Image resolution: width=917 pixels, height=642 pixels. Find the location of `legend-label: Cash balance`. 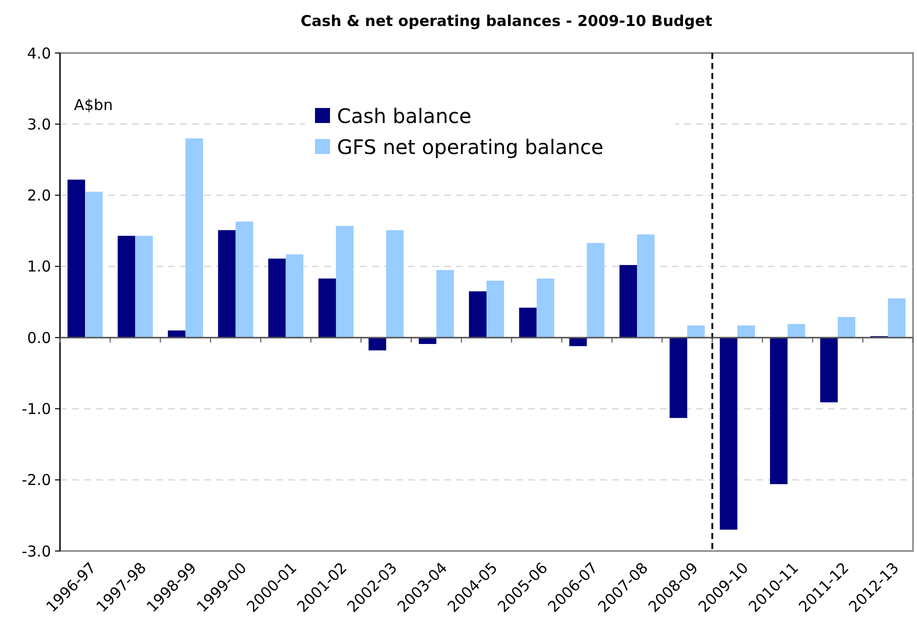

legend-label: Cash balance is located at coordinates (404, 116).